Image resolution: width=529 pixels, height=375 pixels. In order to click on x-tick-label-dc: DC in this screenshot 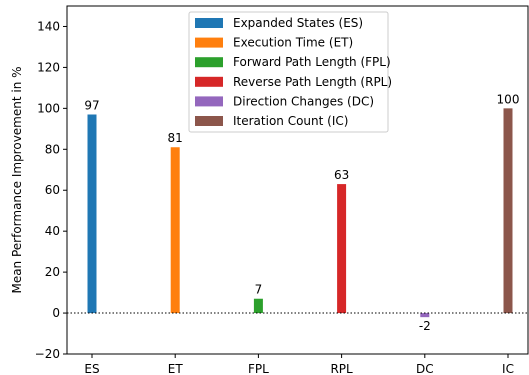, I will do `click(425, 368)`.